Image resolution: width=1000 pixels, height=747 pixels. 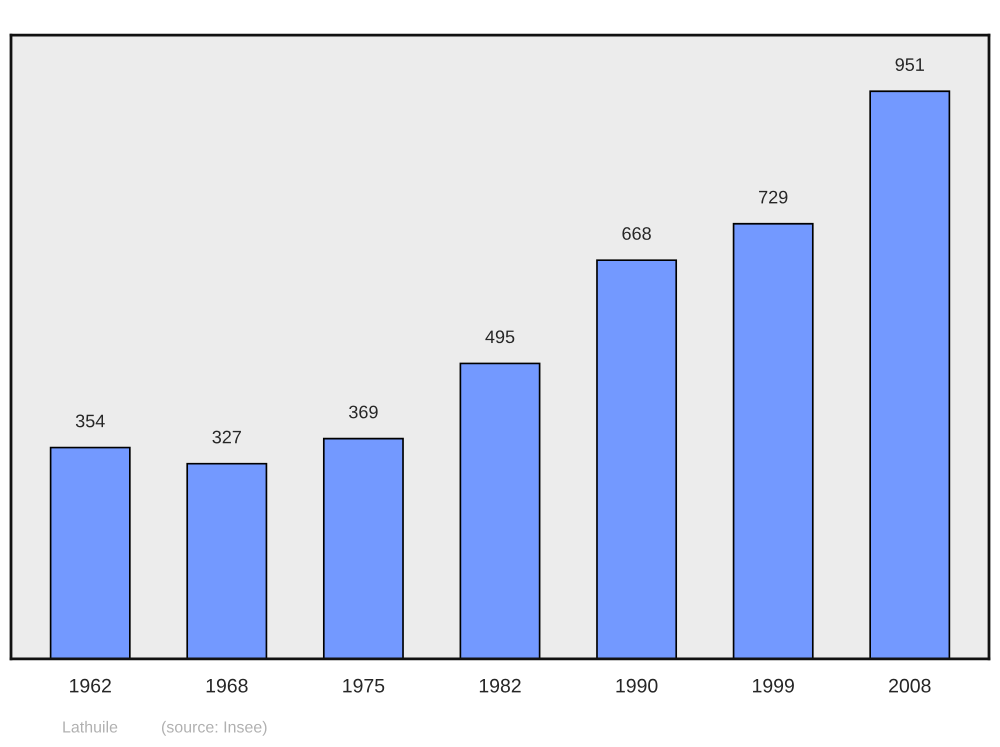 What do you see at coordinates (773, 685) in the screenshot?
I see `x-tick-label: 1999` at bounding box center [773, 685].